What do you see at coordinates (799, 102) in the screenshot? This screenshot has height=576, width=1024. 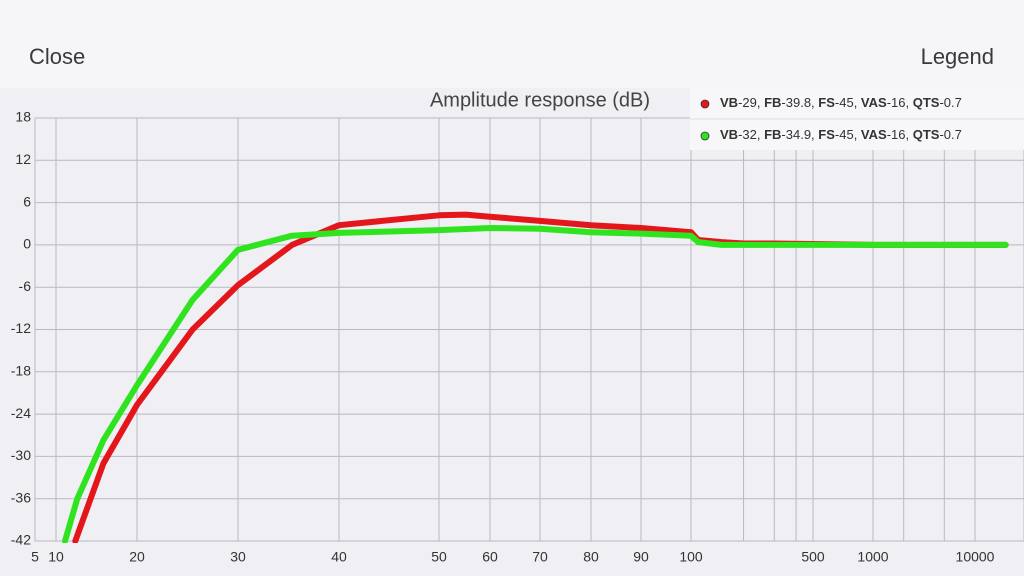 I see `legend-label-part: -39.8,` at bounding box center [799, 102].